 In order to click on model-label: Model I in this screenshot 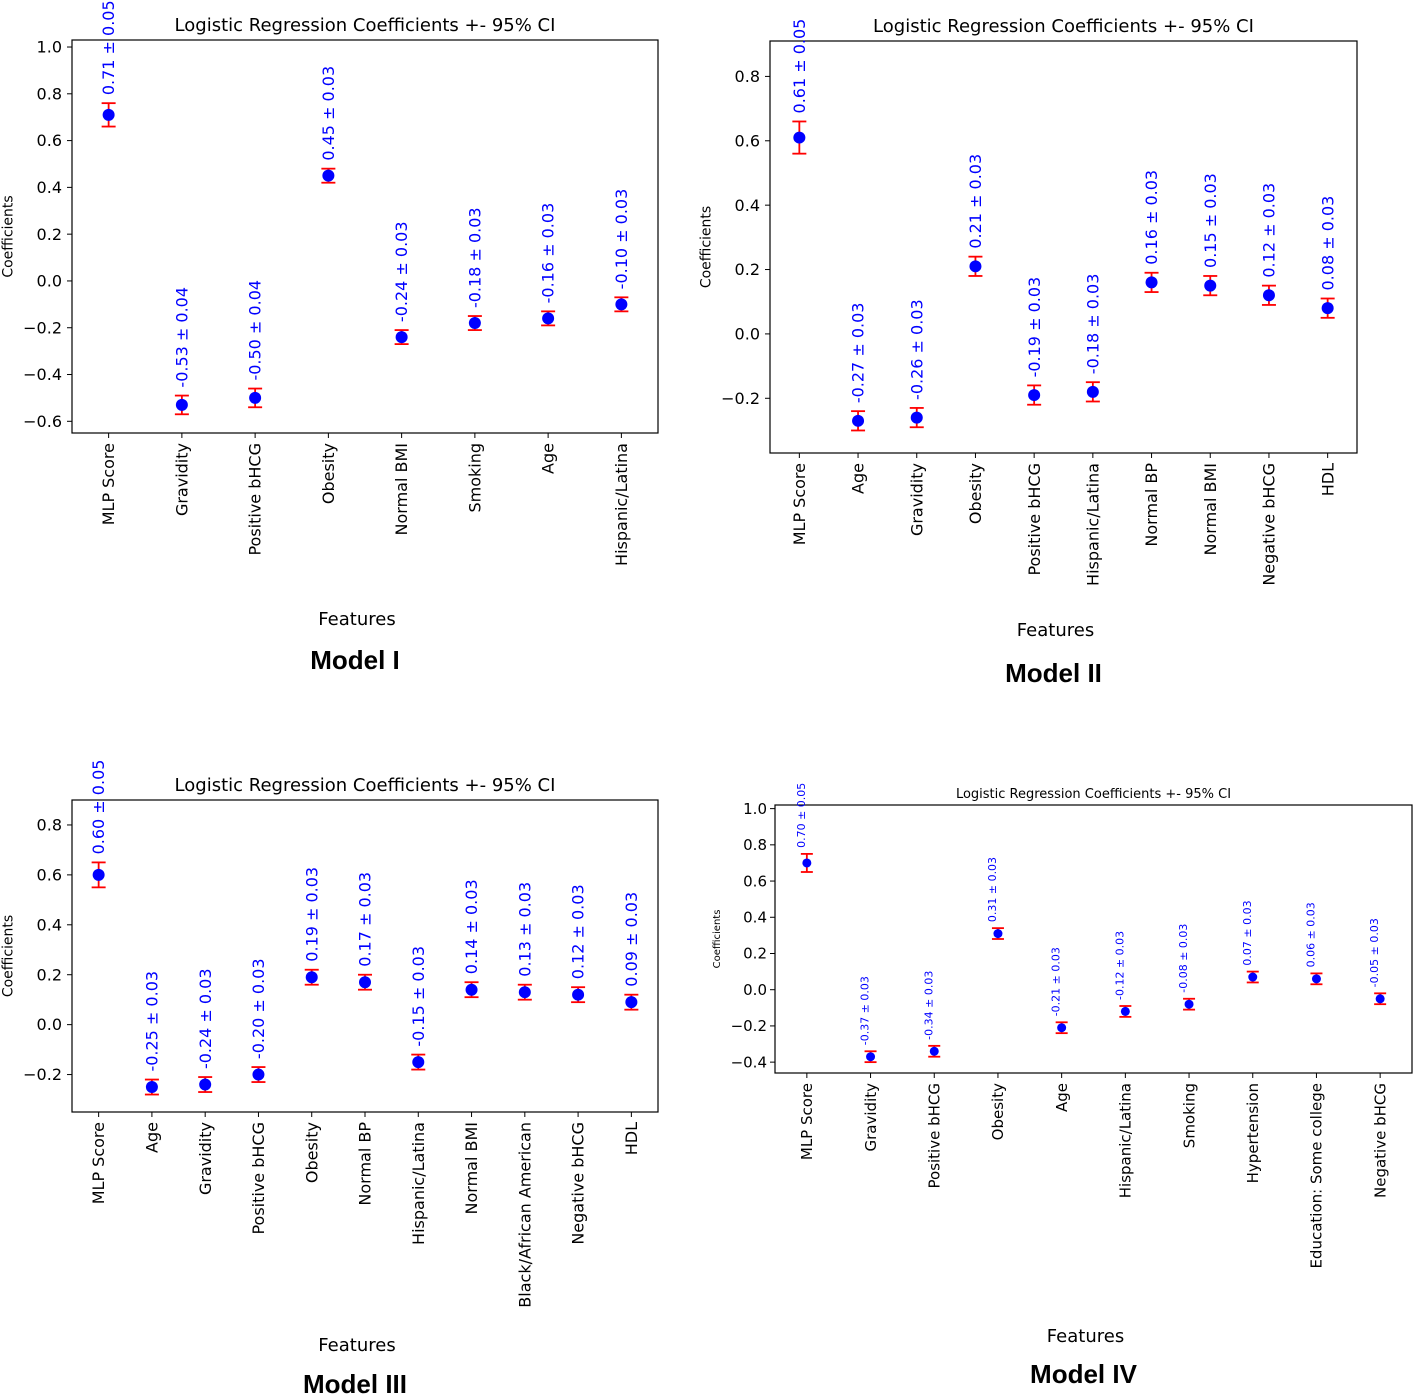, I will do `click(355, 660)`.